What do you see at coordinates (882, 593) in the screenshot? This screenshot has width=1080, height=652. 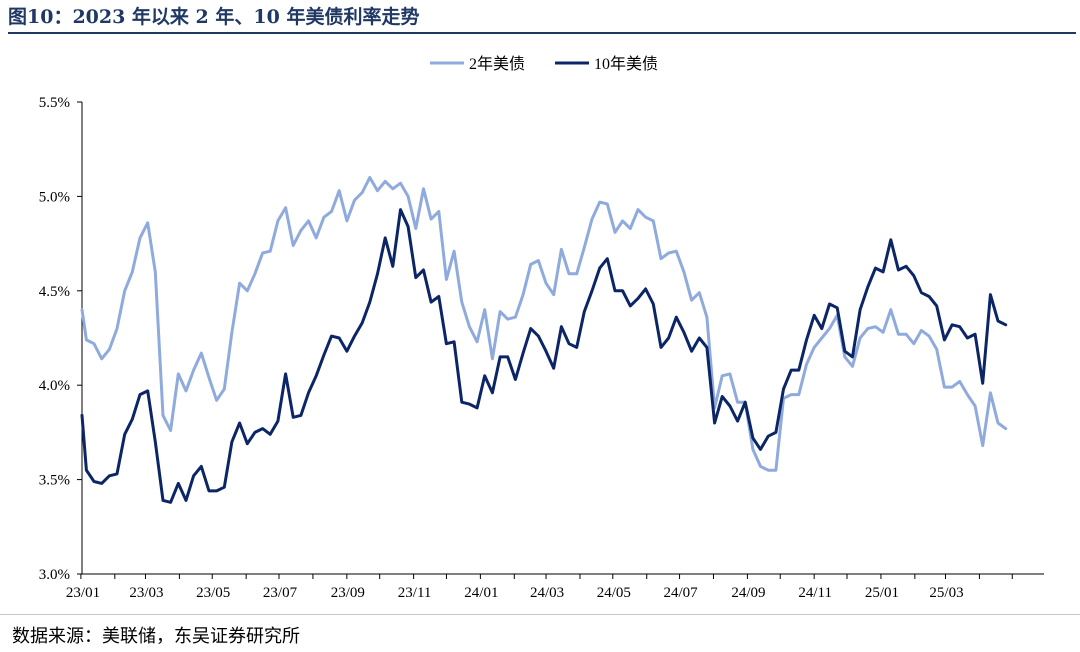 I see `x-tick-label: 25/01` at bounding box center [882, 593].